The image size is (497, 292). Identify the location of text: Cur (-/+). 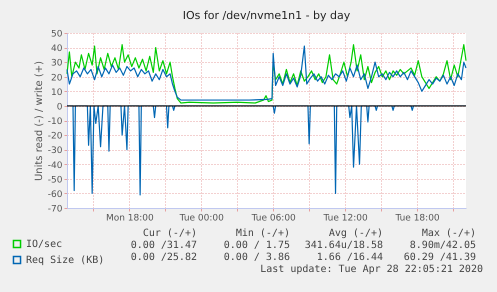
(169, 233).